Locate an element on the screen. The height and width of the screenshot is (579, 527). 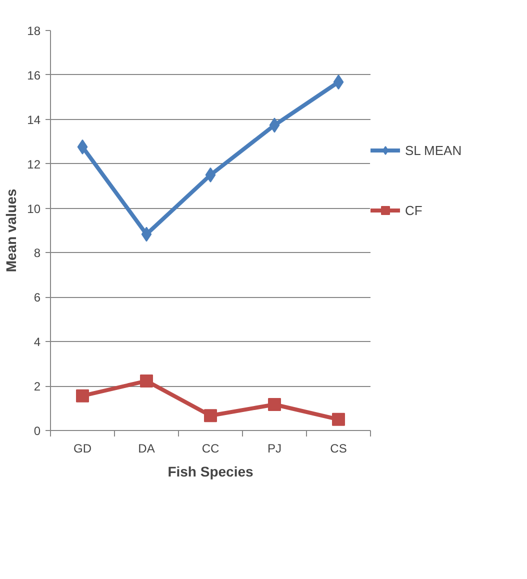
x-axis-title: Fish Species is located at coordinates (211, 472).